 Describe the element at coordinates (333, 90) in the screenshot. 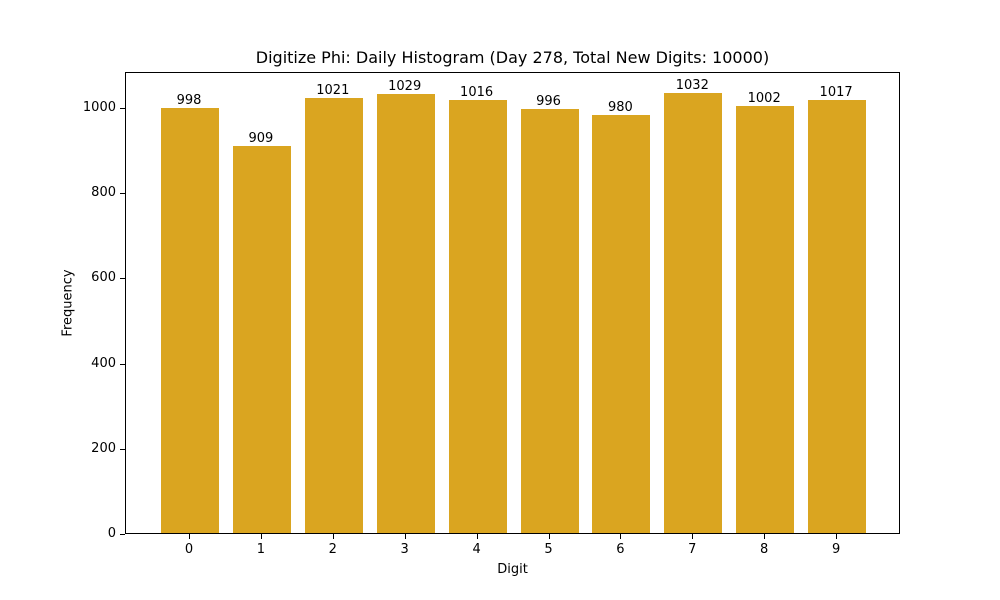

I see `bar-value-label: 1021` at that location.